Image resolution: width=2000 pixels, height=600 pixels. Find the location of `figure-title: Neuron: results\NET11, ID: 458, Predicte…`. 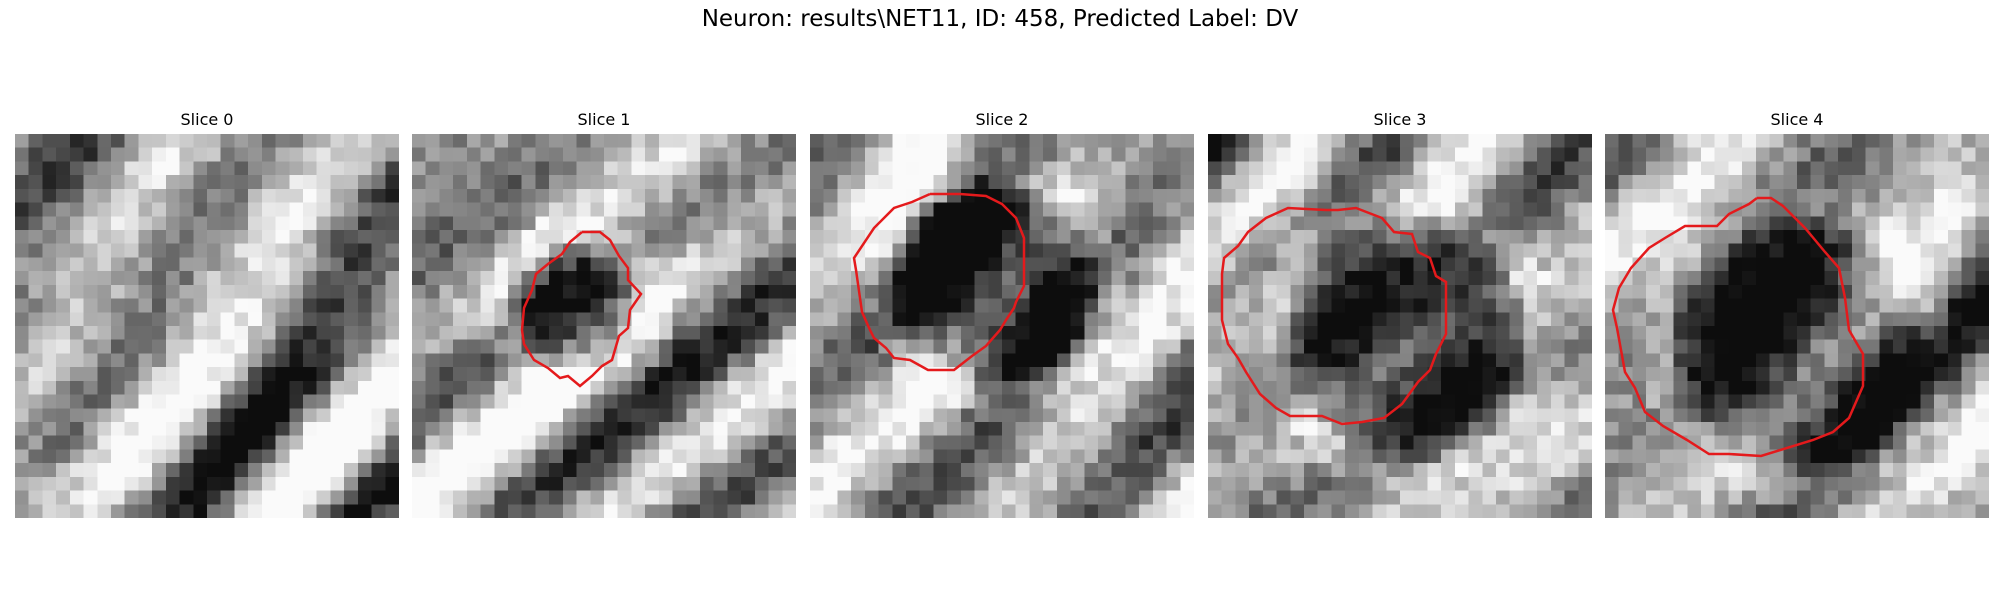

figure-title: Neuron: results\NET11, ID: 458, Predicte… is located at coordinates (1000, 19).